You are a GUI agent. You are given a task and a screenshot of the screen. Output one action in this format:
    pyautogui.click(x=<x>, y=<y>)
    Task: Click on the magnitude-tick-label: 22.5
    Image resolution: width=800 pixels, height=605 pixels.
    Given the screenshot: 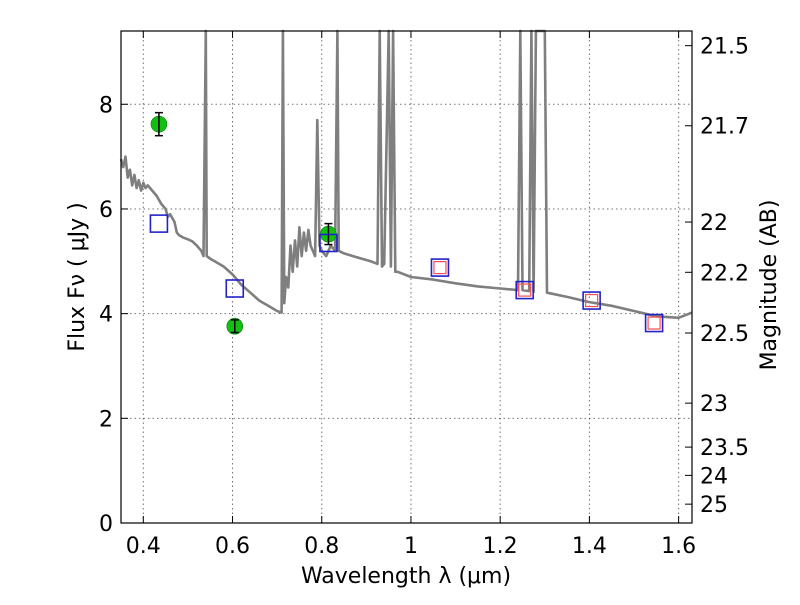 What is the action you would take?
    pyautogui.click(x=724, y=334)
    